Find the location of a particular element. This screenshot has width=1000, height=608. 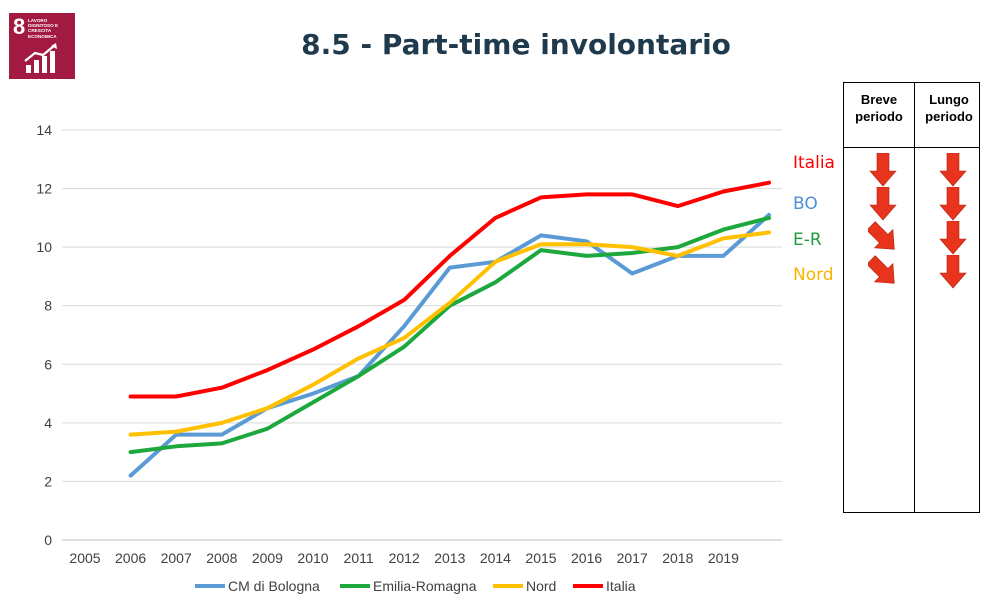

x-tick-label: 2014 is located at coordinates (495, 558).